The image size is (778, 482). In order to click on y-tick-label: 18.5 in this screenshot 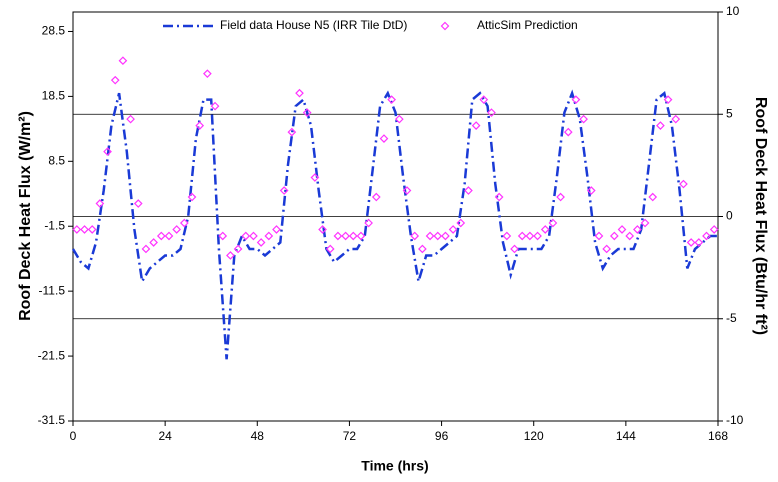, I will do `click(54, 96)`.